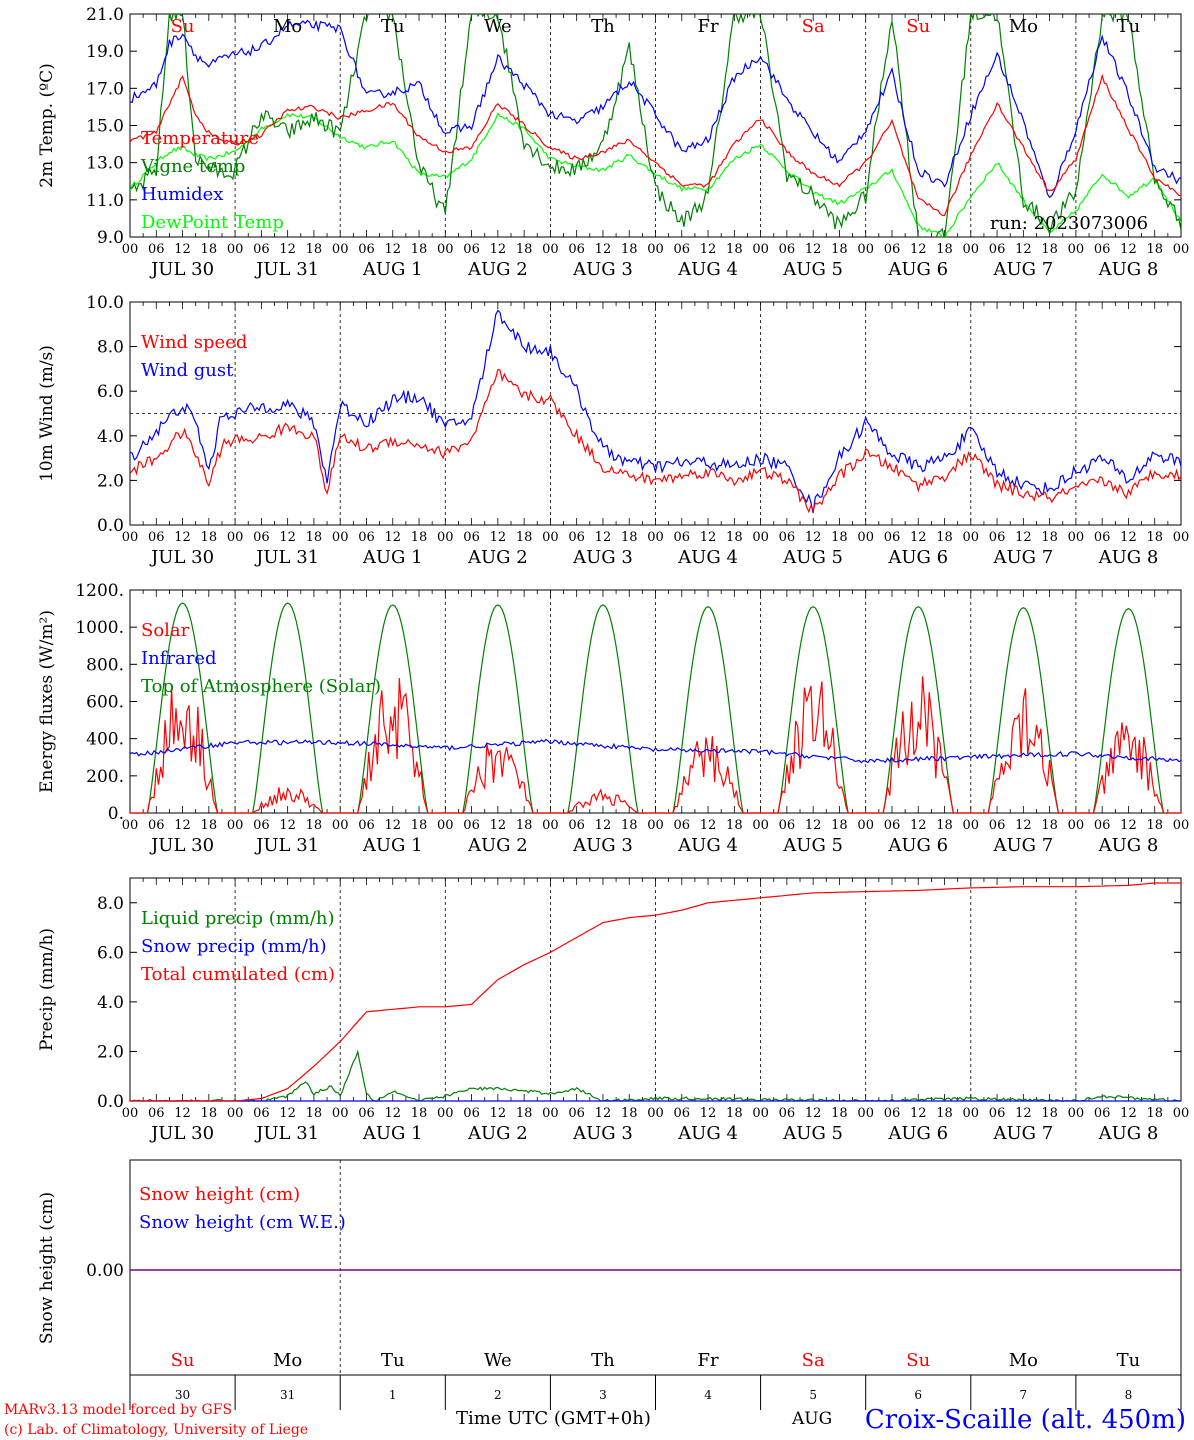 The height and width of the screenshot is (1440, 1194). Describe the element at coordinates (812, 1133) in the screenshot. I see `x-date-label: AUG 5` at that location.